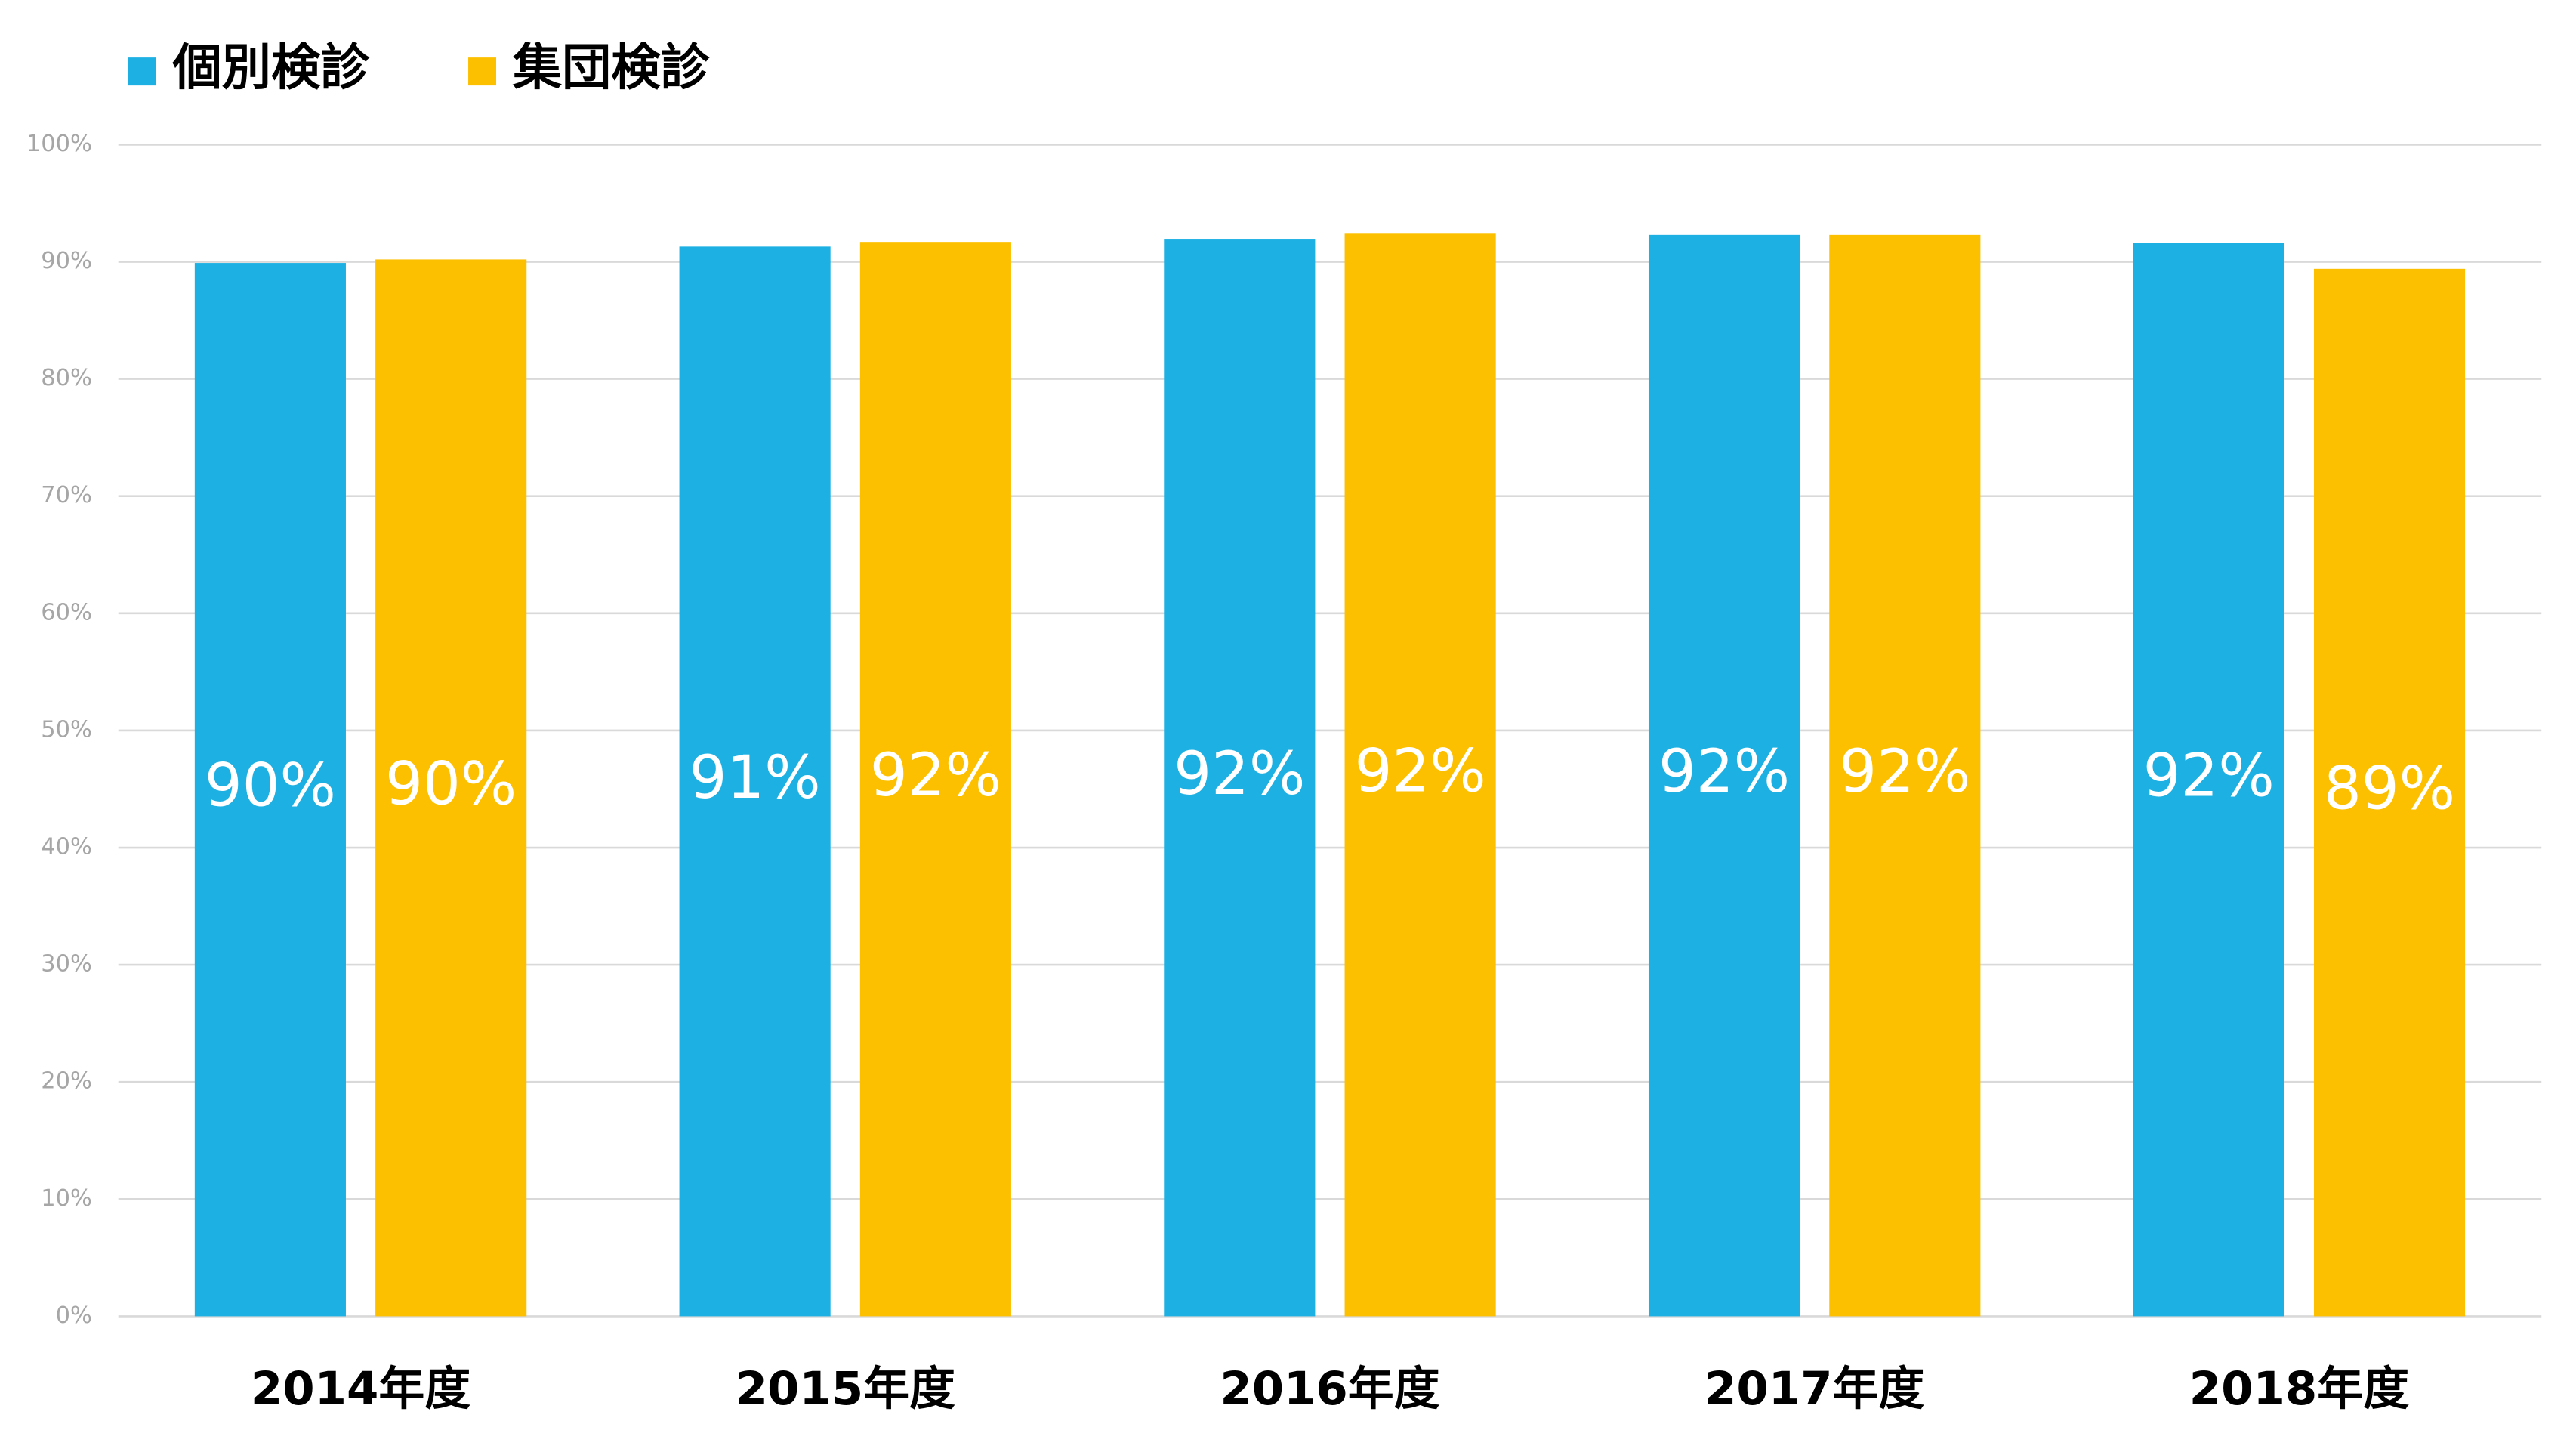 Image resolution: width=2576 pixels, height=1455 pixels. What do you see at coordinates (360, 1389) in the screenshot?
I see `x-tick-label: 2014年度` at bounding box center [360, 1389].